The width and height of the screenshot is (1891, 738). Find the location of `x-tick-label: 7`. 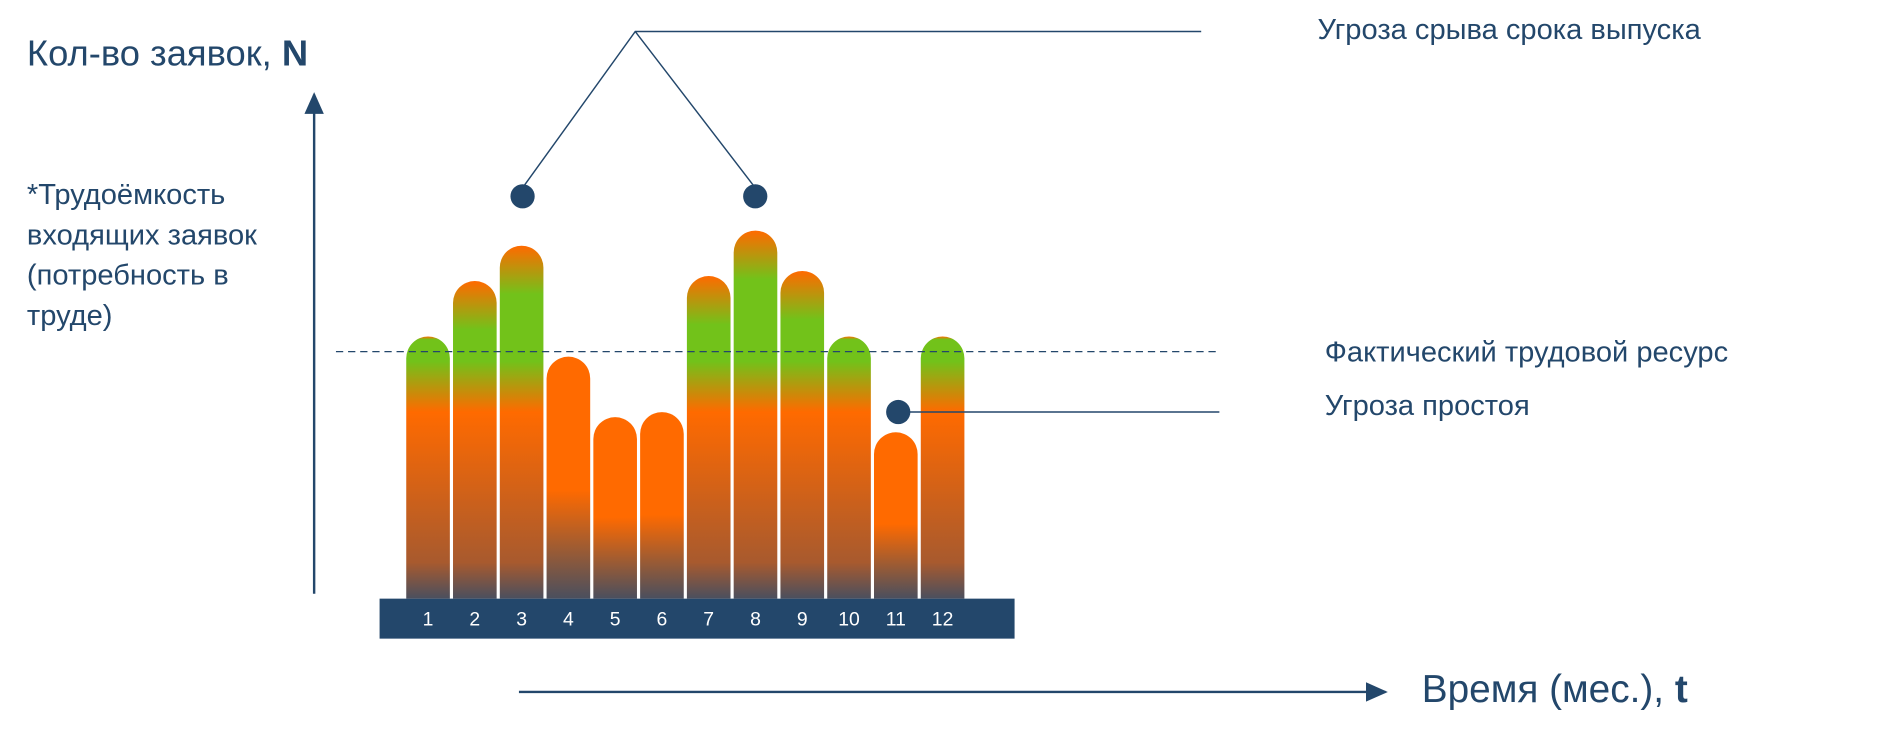

x-tick-label: 7 is located at coordinates (708, 620).